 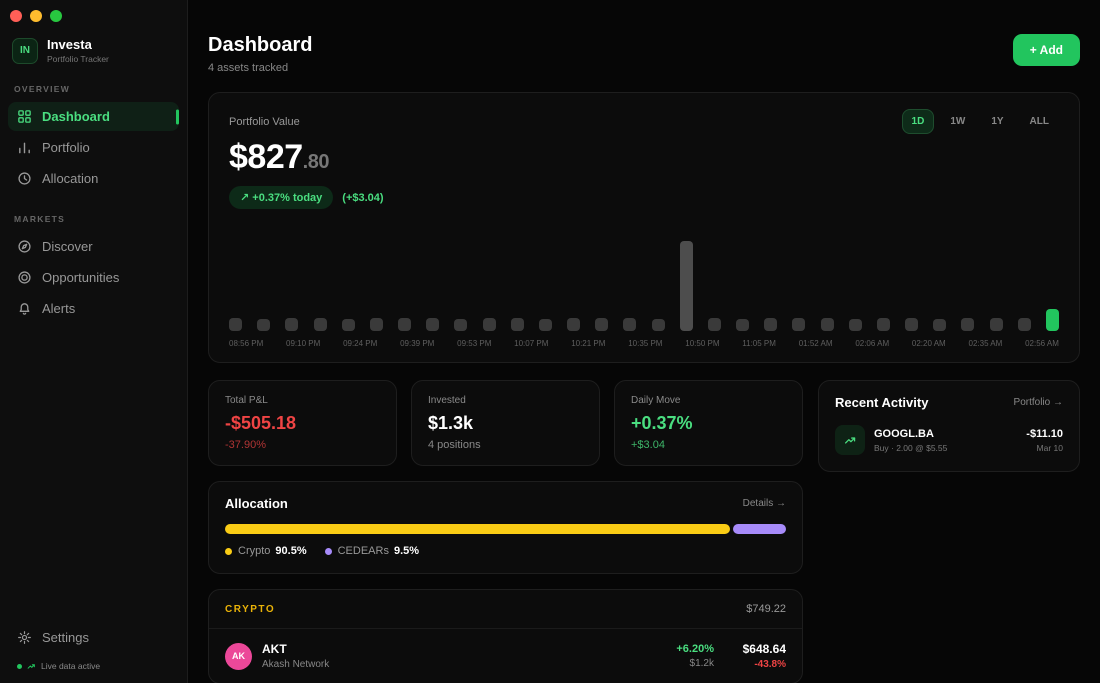 What do you see at coordinates (81, 277) in the screenshot?
I see `sidebar-item-label: Opportunities` at bounding box center [81, 277].